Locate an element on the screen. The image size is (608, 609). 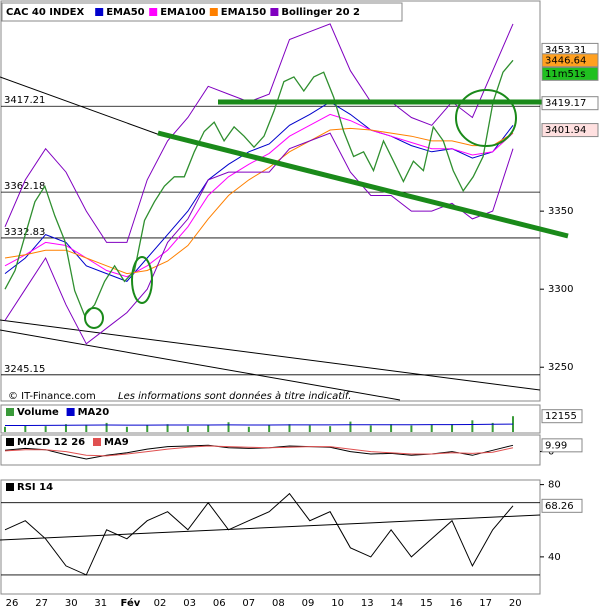
level-label: 3332.83 is located at coordinates (24, 232).